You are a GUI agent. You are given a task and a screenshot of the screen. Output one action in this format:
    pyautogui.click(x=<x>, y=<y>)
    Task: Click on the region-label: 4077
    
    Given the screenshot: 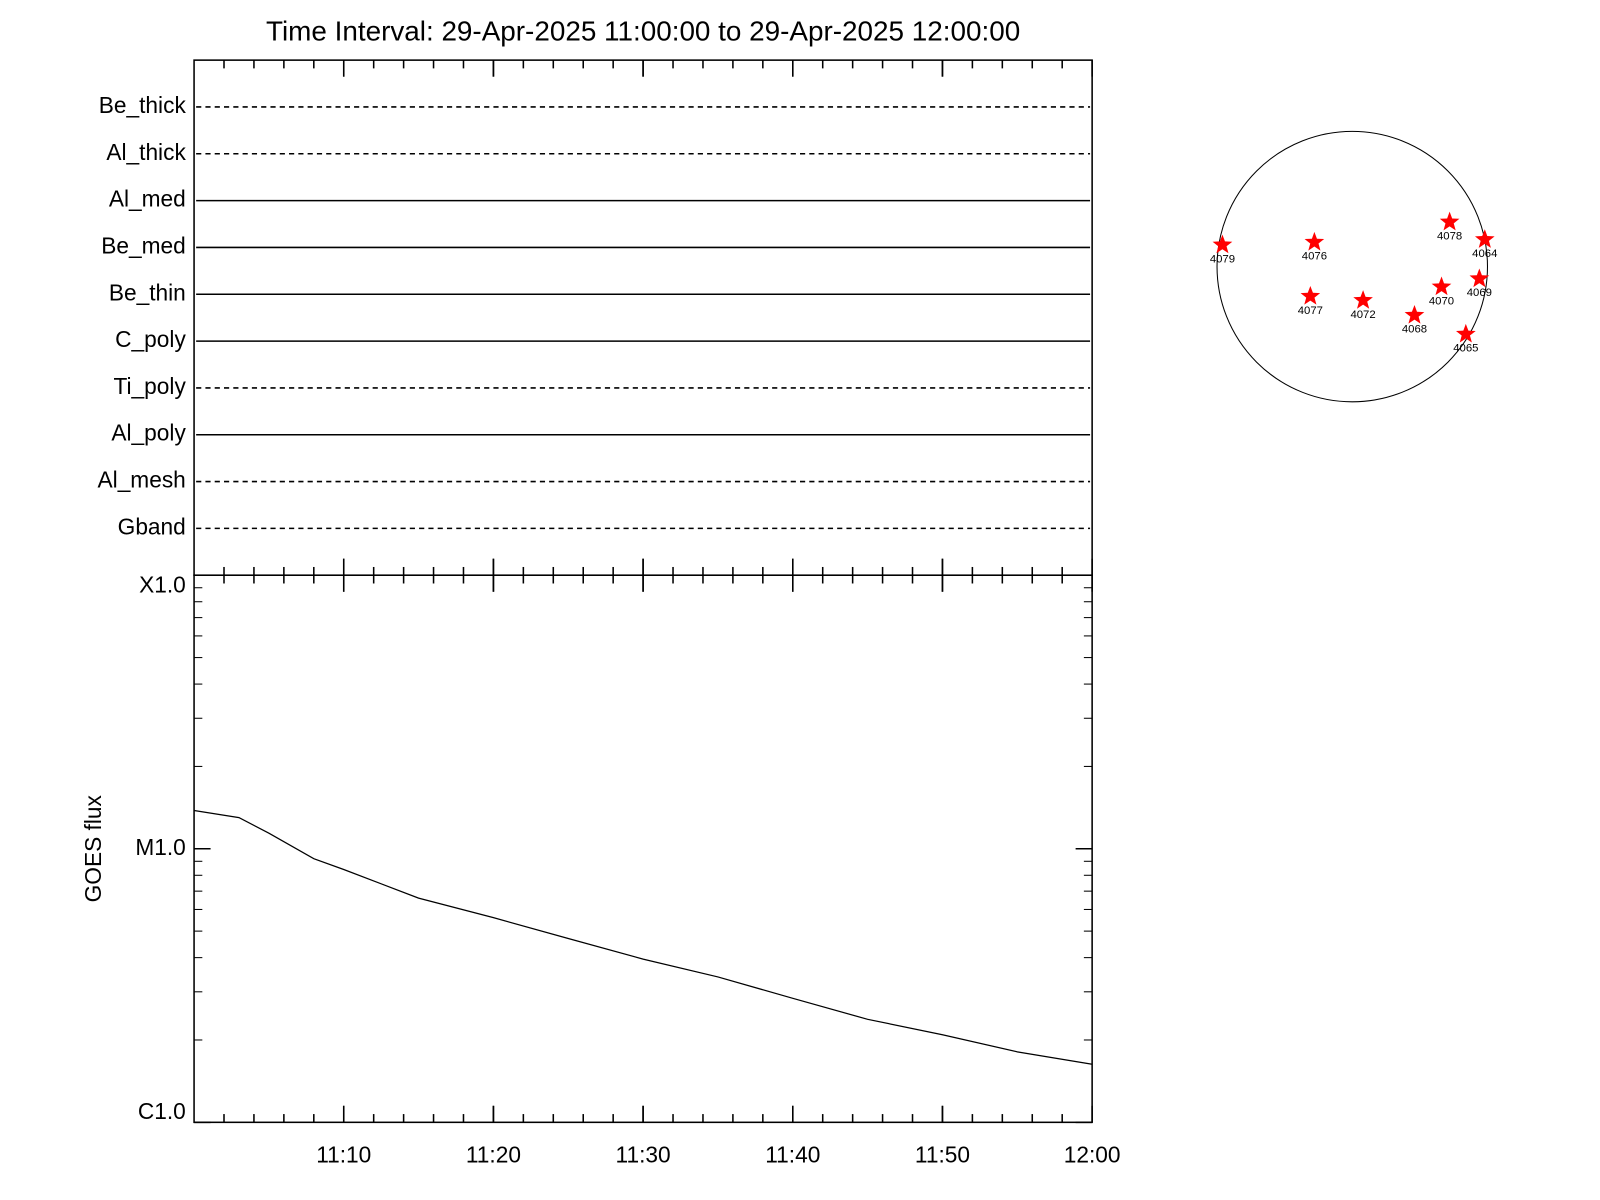 What is the action you would take?
    pyautogui.click(x=1310, y=311)
    